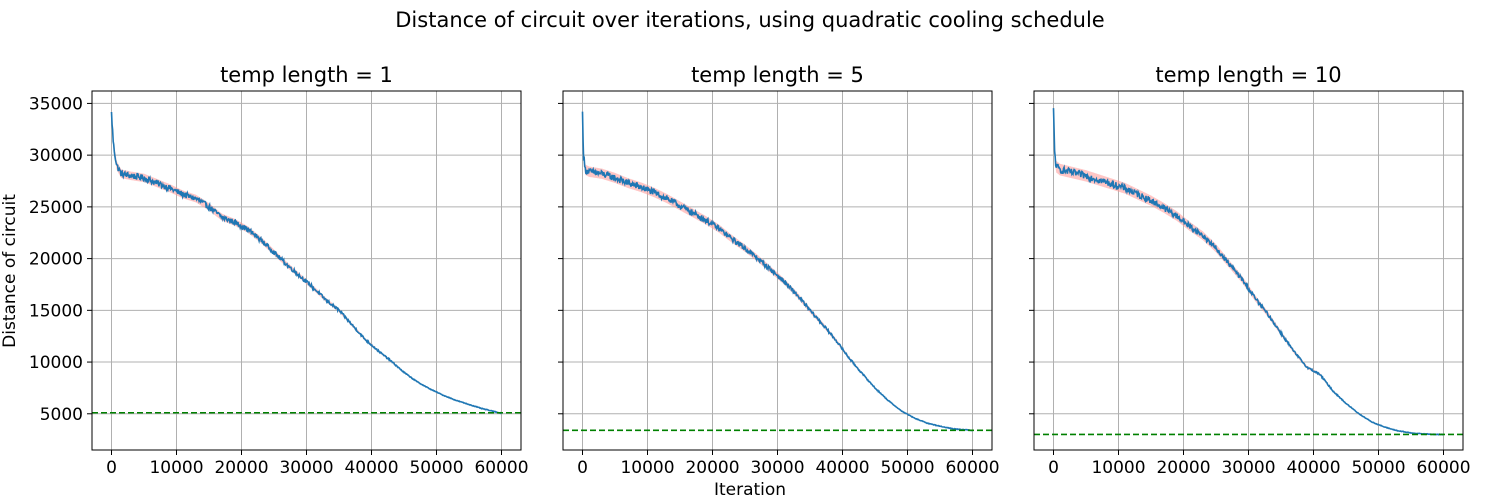 The width and height of the screenshot is (1500, 500). What do you see at coordinates (56, 363) in the screenshot?
I see `y-tick-label: 10000` at bounding box center [56, 363].